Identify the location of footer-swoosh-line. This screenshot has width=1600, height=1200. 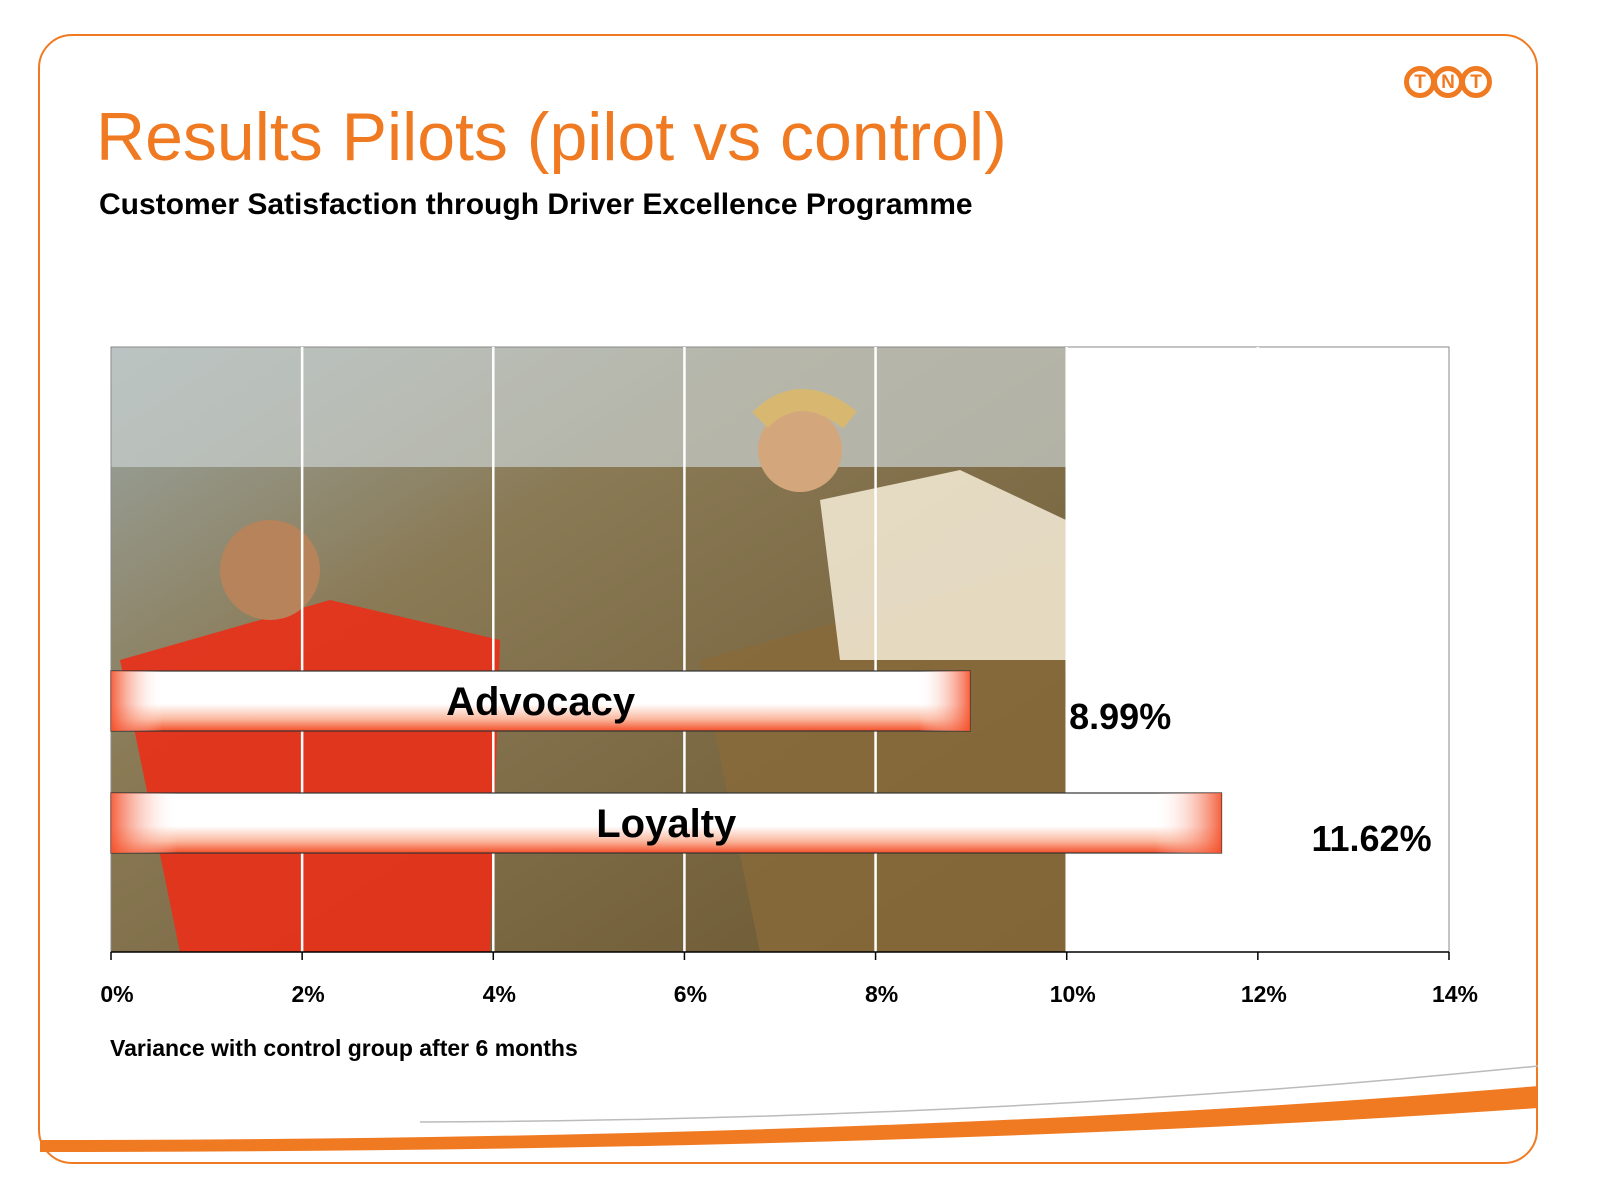
(979, 1094).